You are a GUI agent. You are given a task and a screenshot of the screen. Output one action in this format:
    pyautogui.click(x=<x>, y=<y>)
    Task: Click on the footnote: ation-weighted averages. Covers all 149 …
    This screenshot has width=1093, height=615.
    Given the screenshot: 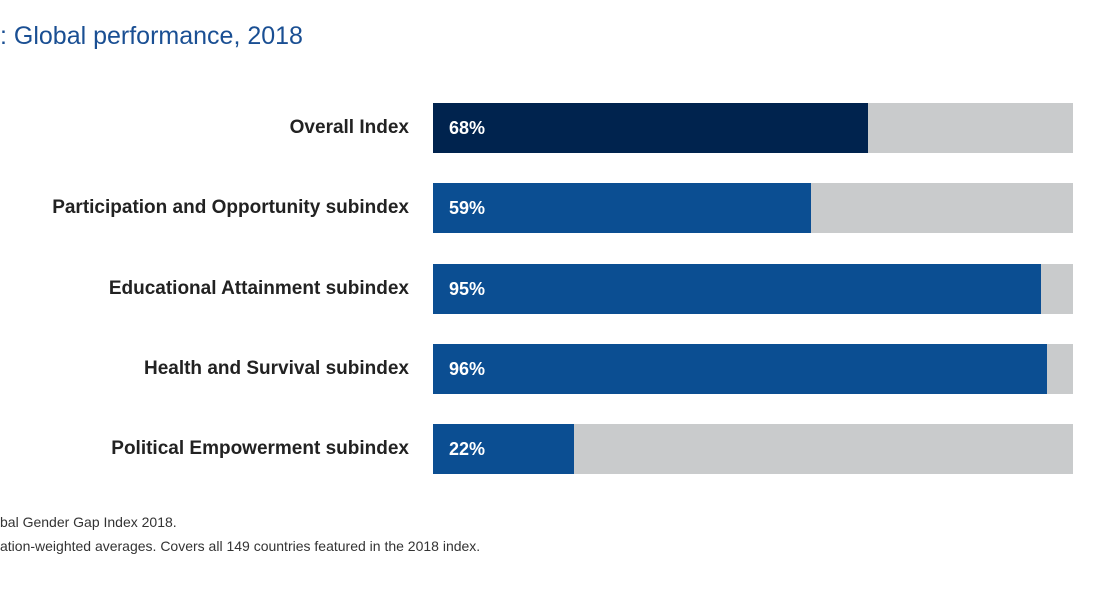 What is the action you would take?
    pyautogui.click(x=240, y=546)
    